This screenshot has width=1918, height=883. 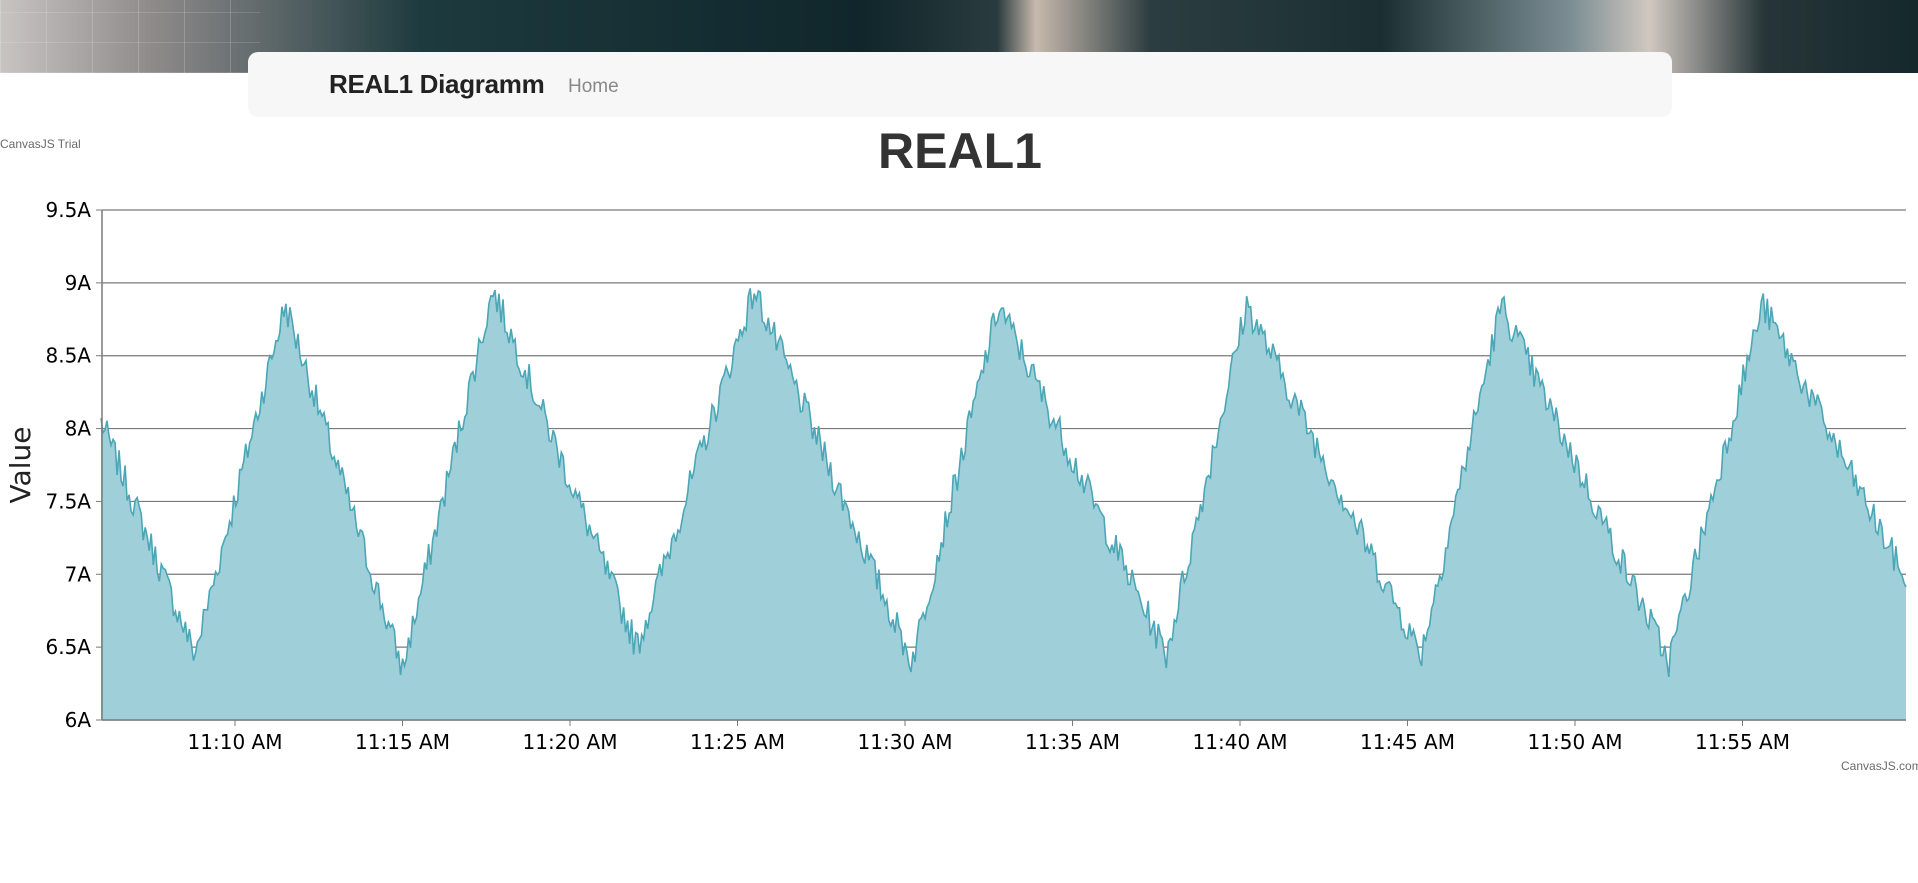 What do you see at coordinates (40, 144) in the screenshot?
I see `canvasjs-trial-watermark: CanvasJS Trial` at bounding box center [40, 144].